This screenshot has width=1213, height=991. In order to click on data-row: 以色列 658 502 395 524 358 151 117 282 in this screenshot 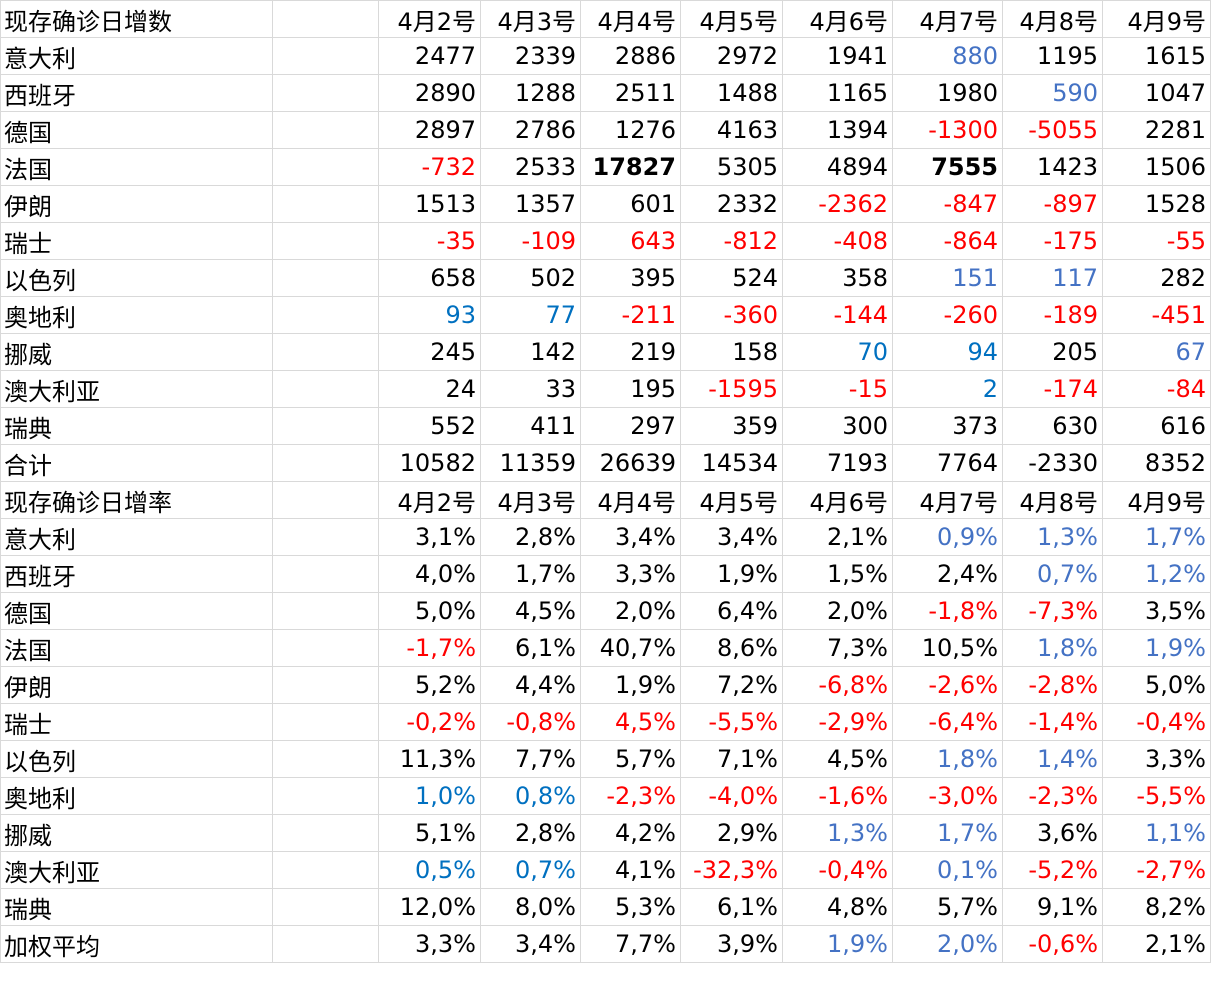, I will do `click(605, 278)`.